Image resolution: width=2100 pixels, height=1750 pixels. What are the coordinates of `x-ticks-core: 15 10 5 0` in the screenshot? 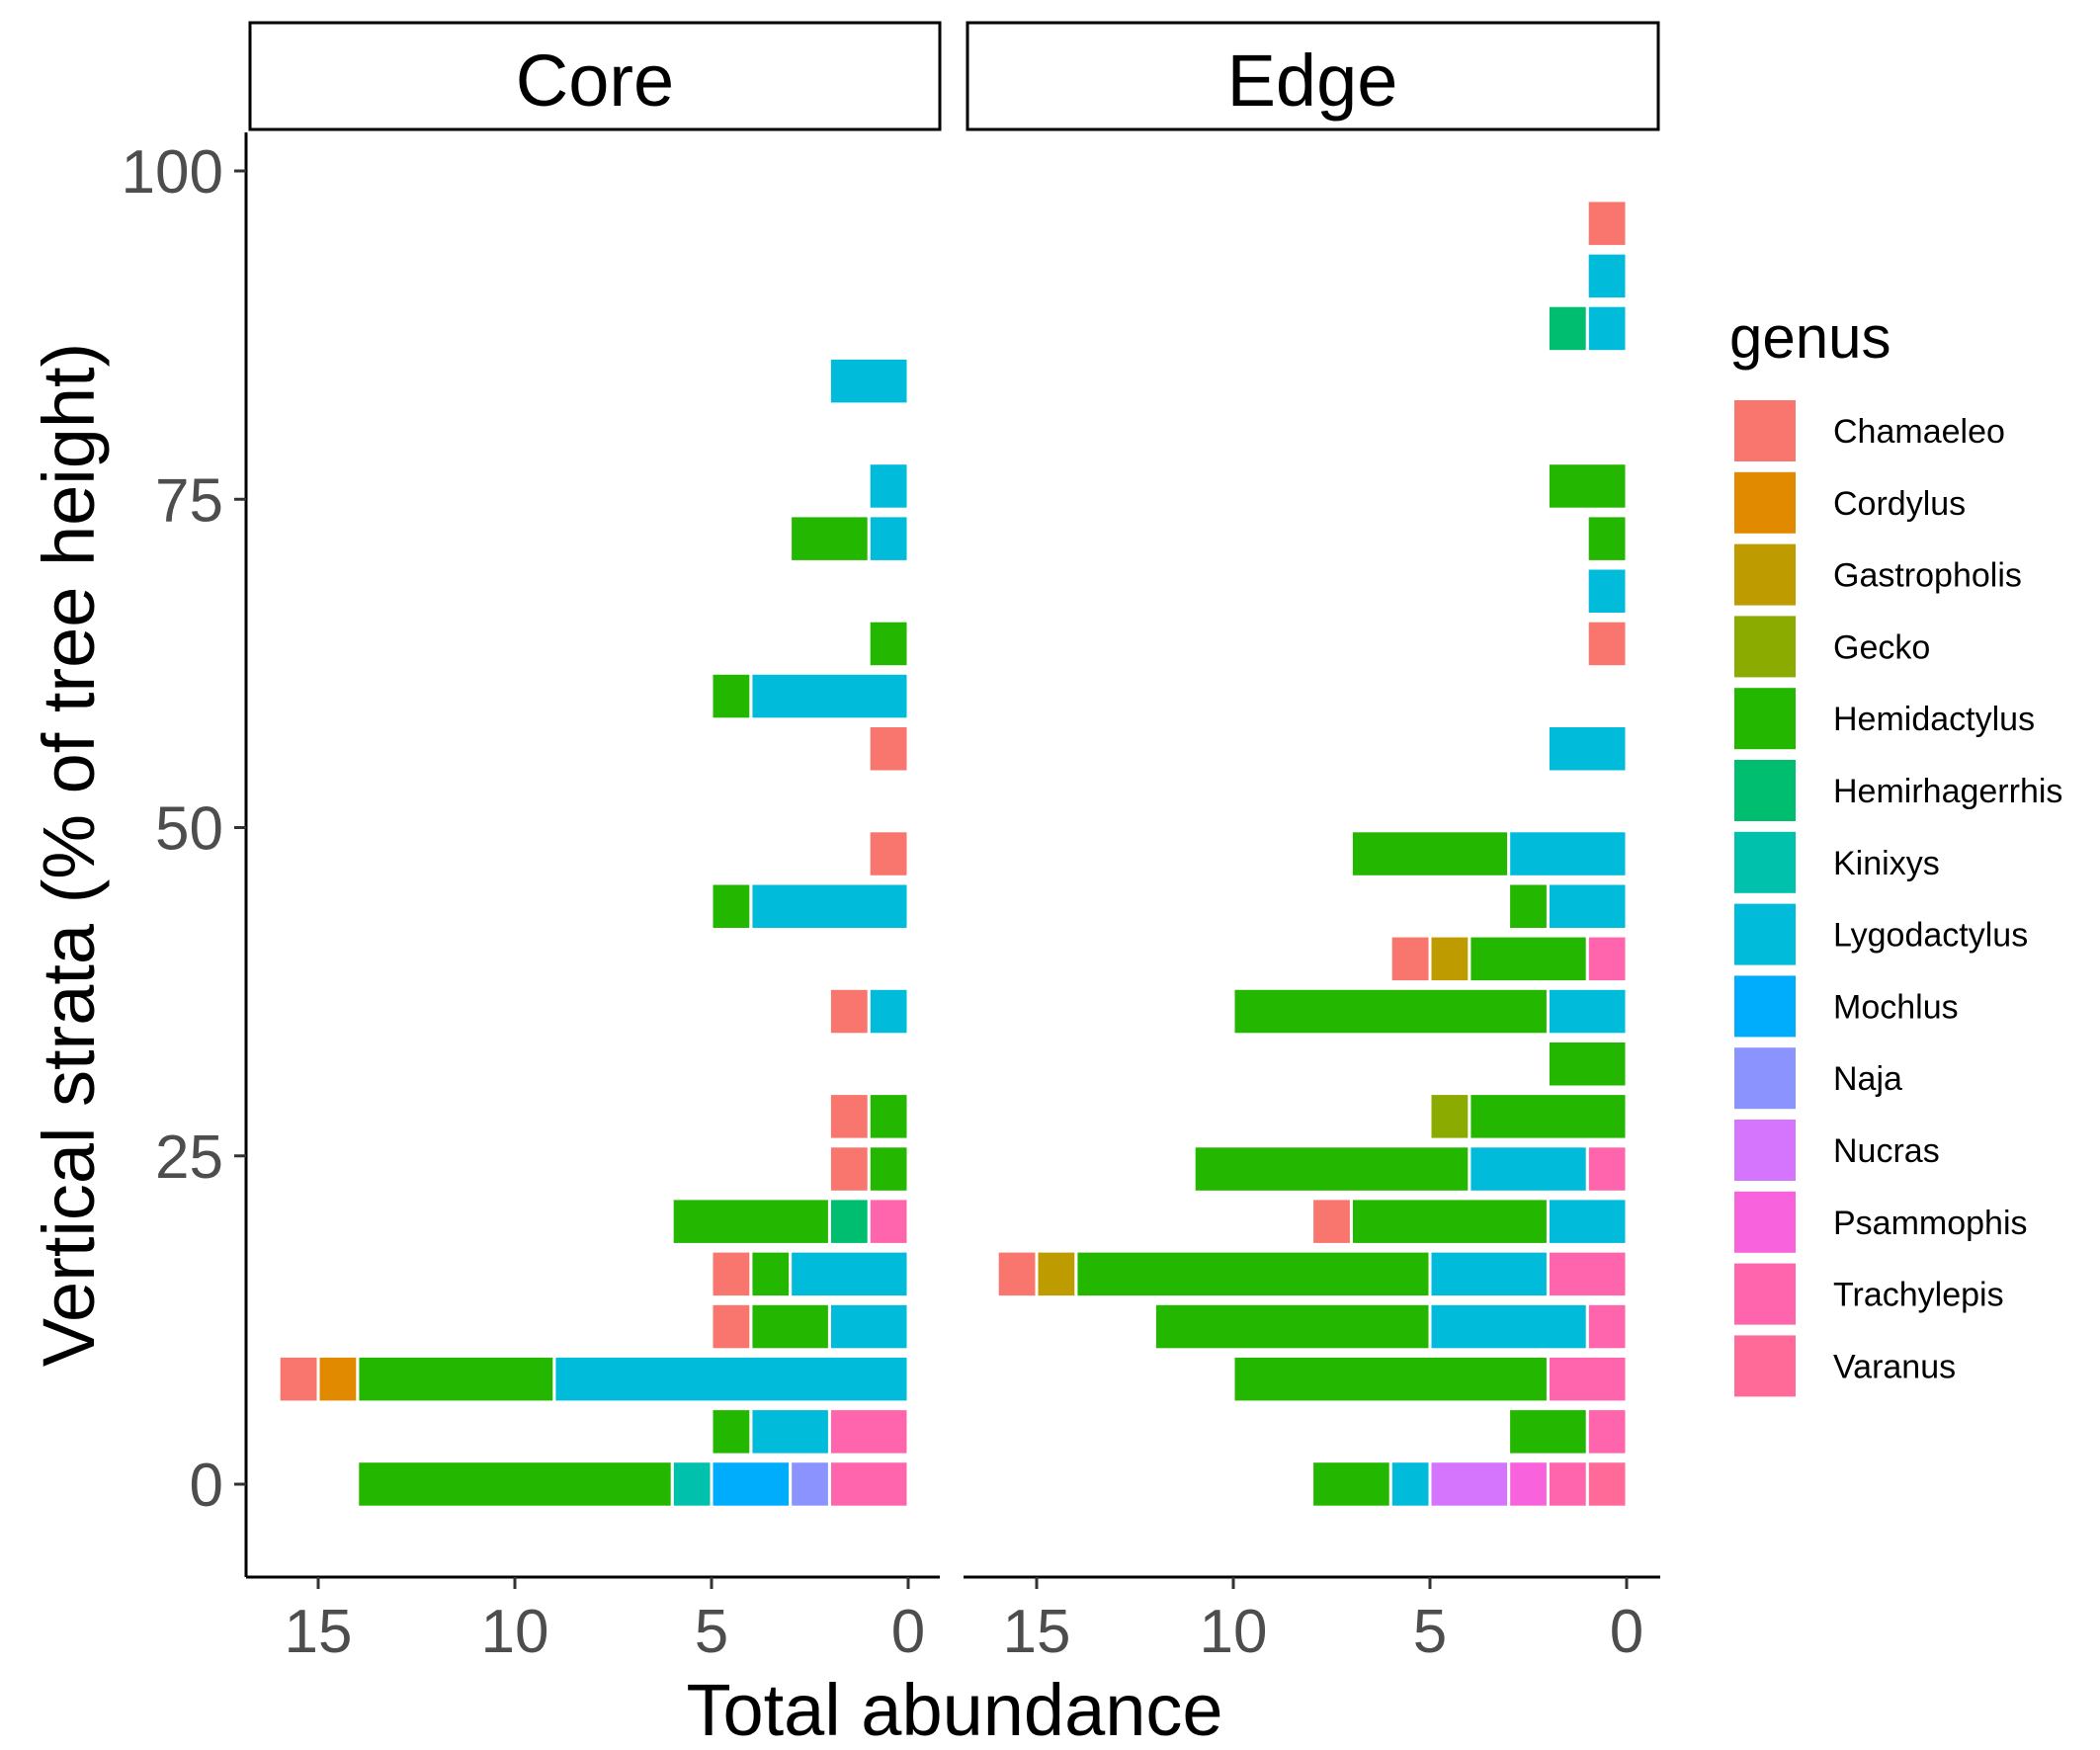 It's located at (605, 1621).